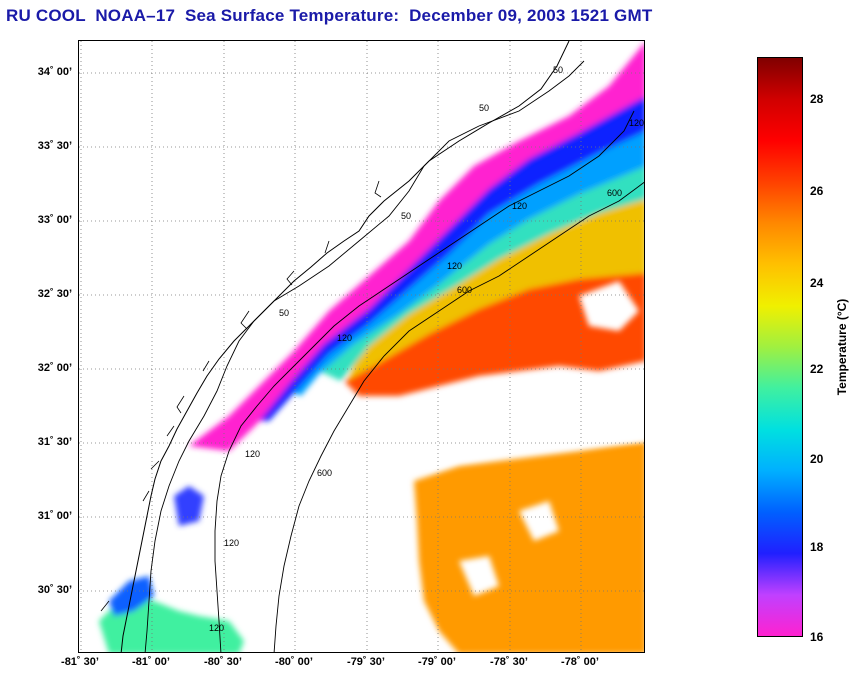 The image size is (849, 673). Describe the element at coordinates (366, 662) in the screenshot. I see `lon-label: -79˚ 30’` at that location.